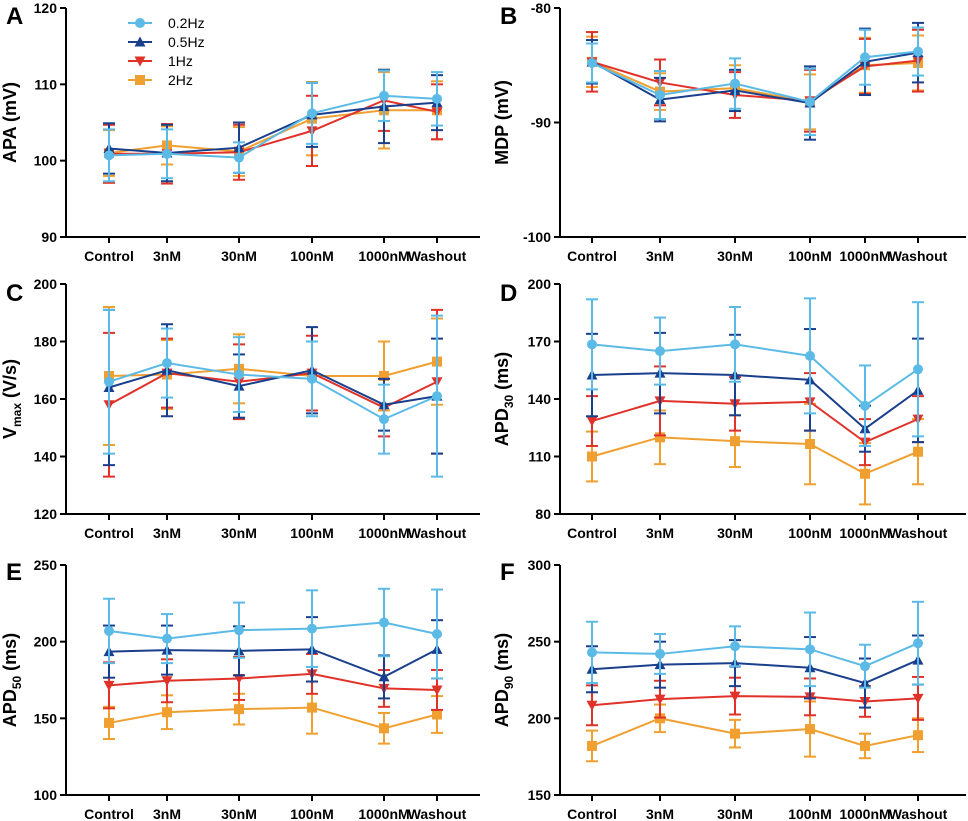  Describe the element at coordinates (508, 16) in the screenshot. I see `panel-letter: B` at that location.